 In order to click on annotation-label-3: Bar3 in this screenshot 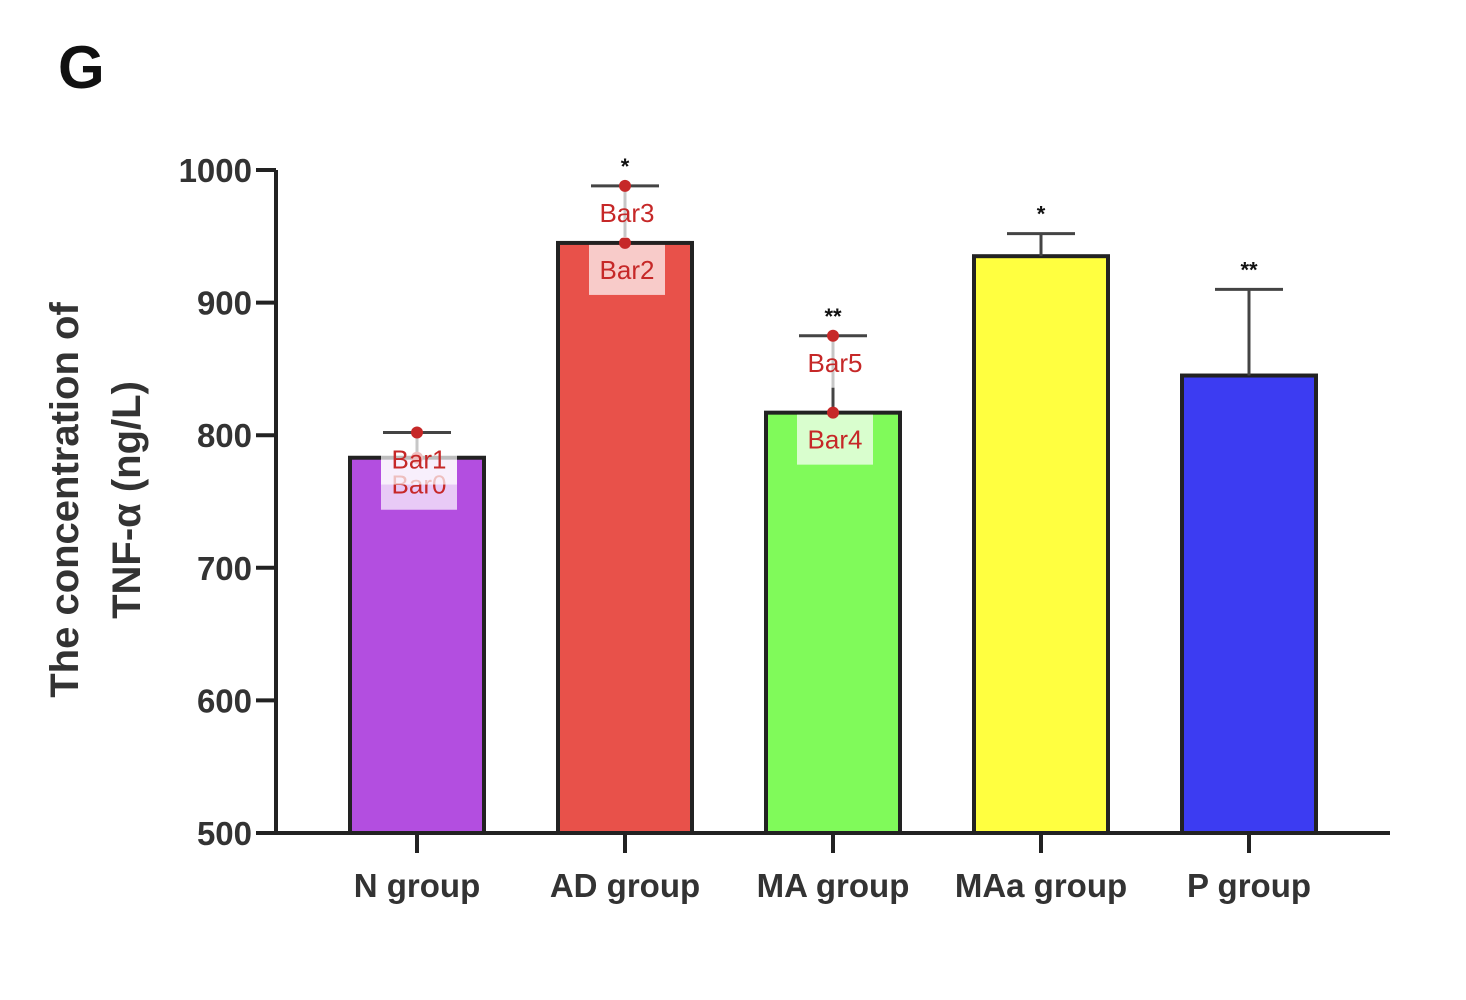, I will do `click(627, 213)`.